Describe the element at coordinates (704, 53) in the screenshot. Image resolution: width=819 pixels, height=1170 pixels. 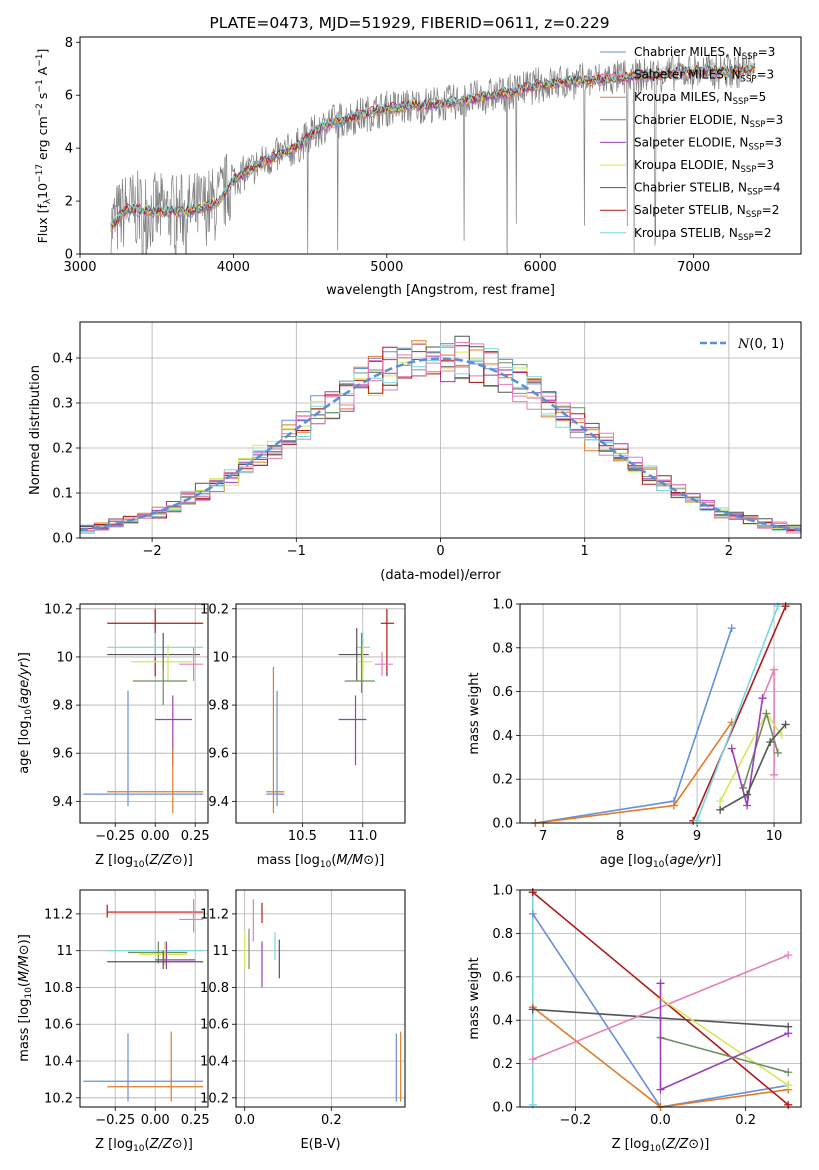
I see `legend-entry: Chabrier MILES, NSSP=3` at that location.